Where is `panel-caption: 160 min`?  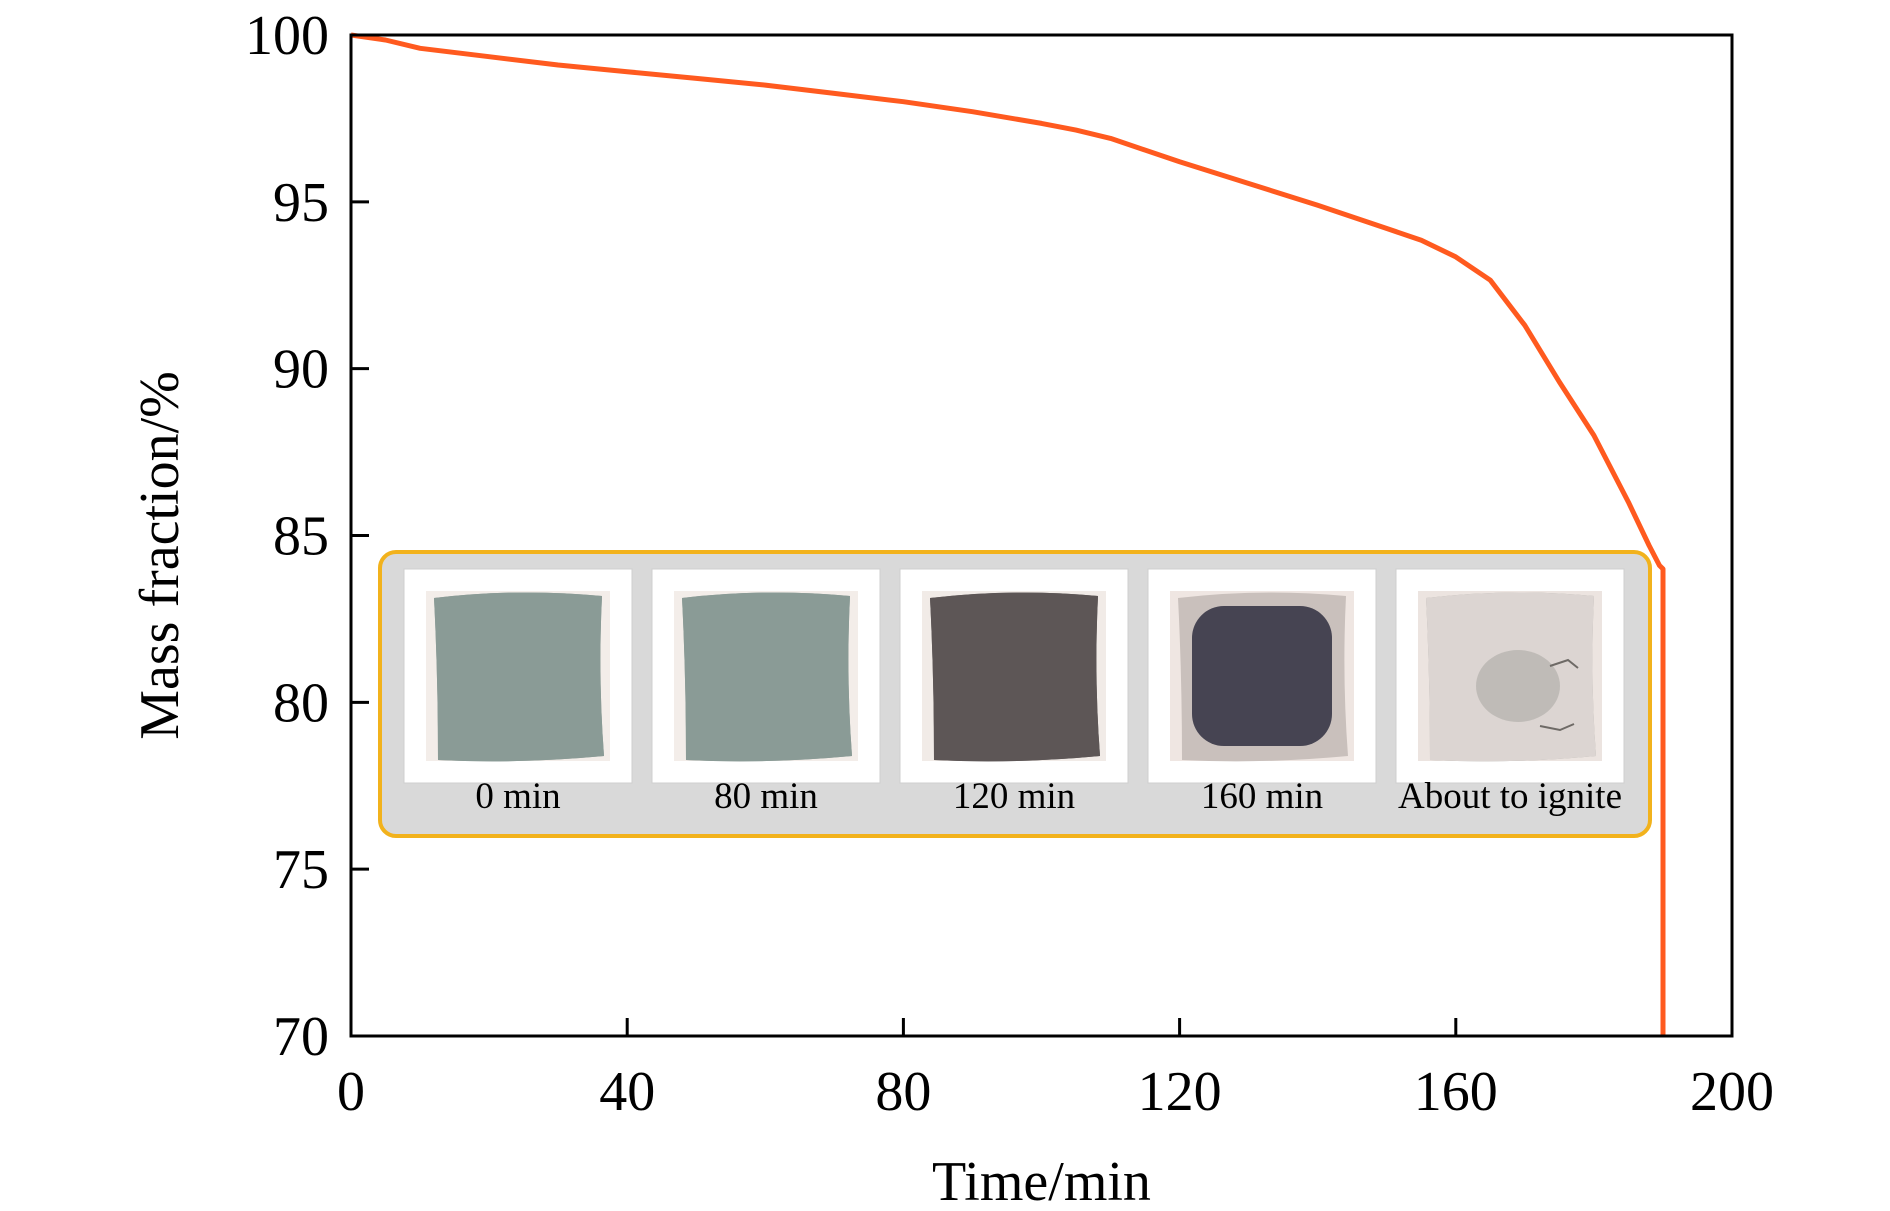 panel-caption: 160 min is located at coordinates (1262, 796).